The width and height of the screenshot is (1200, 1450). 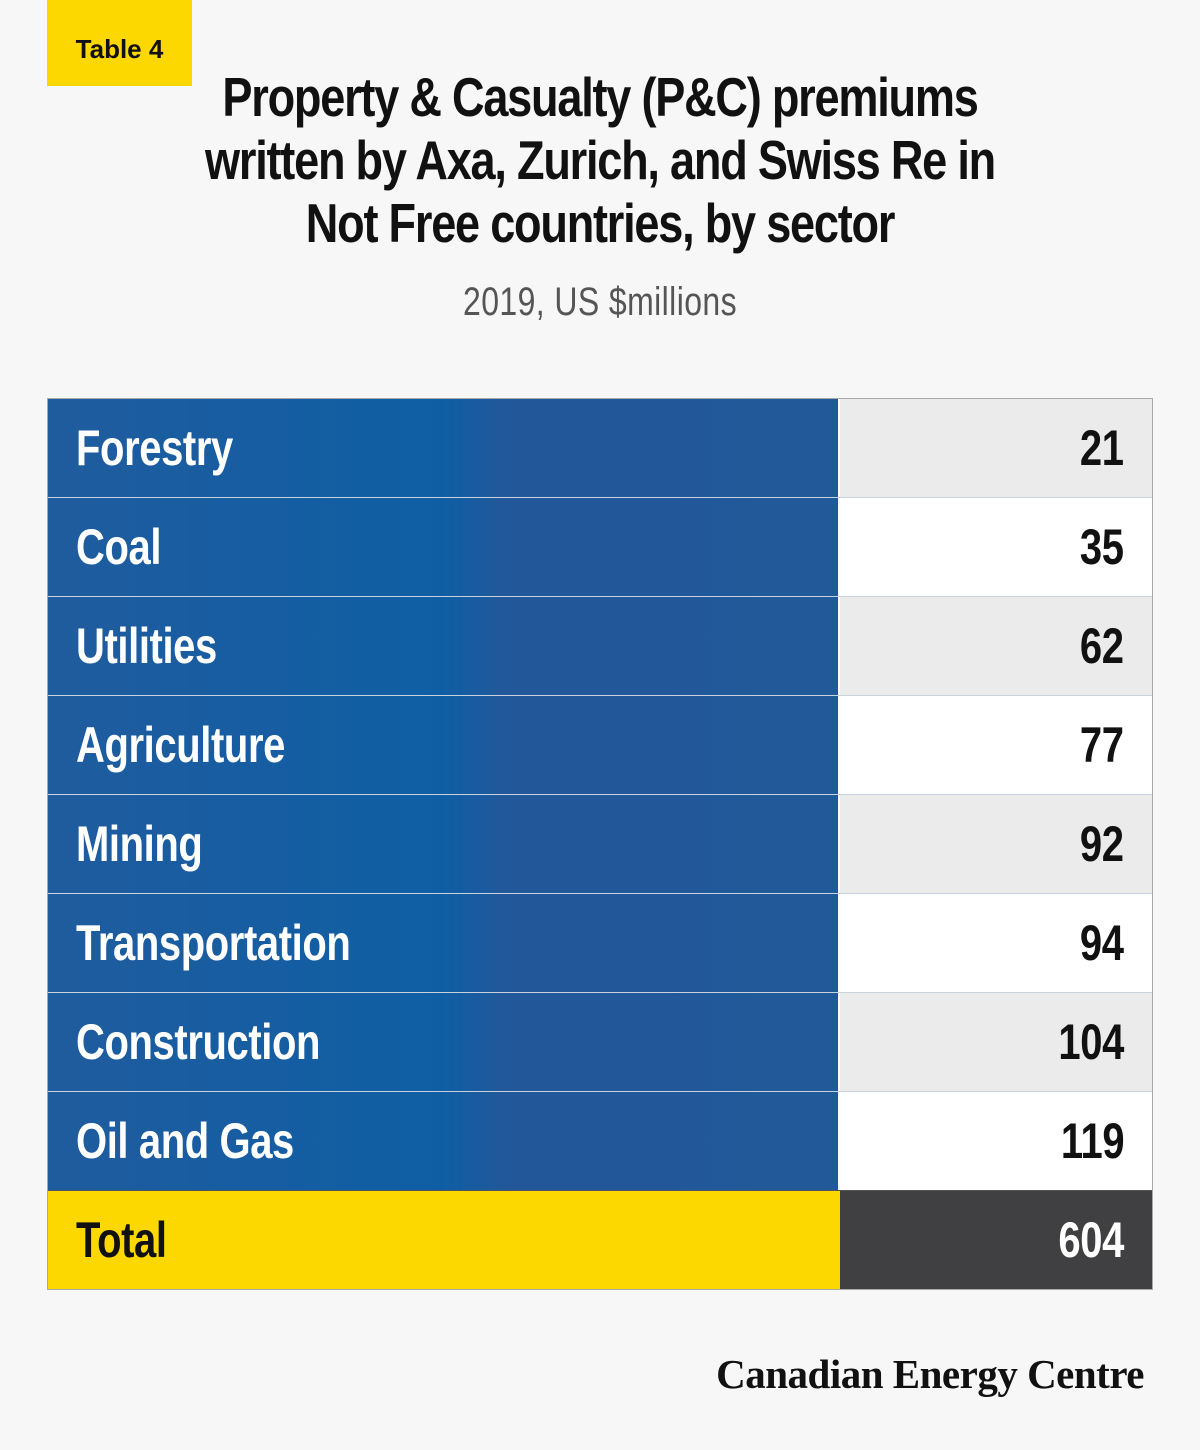 I want to click on total-row: Total 604, so click(x=600, y=1239).